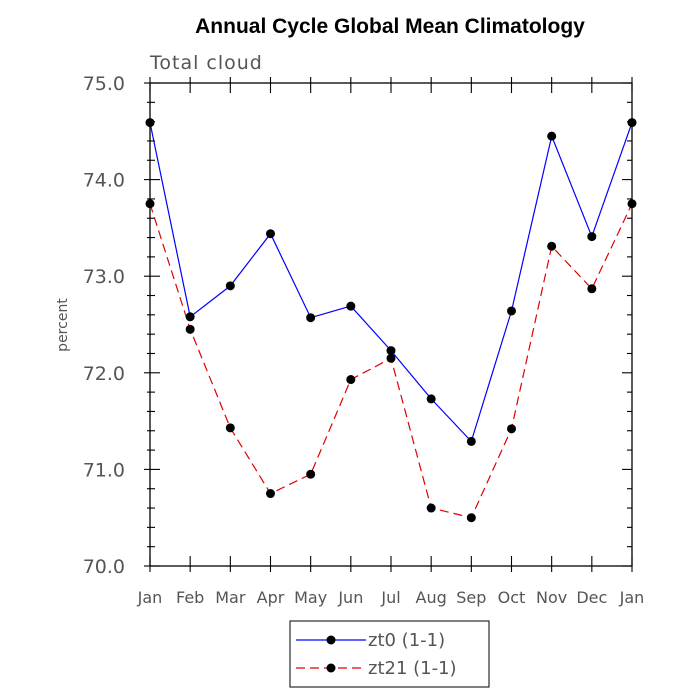  I want to click on legend-box, so click(389, 654).